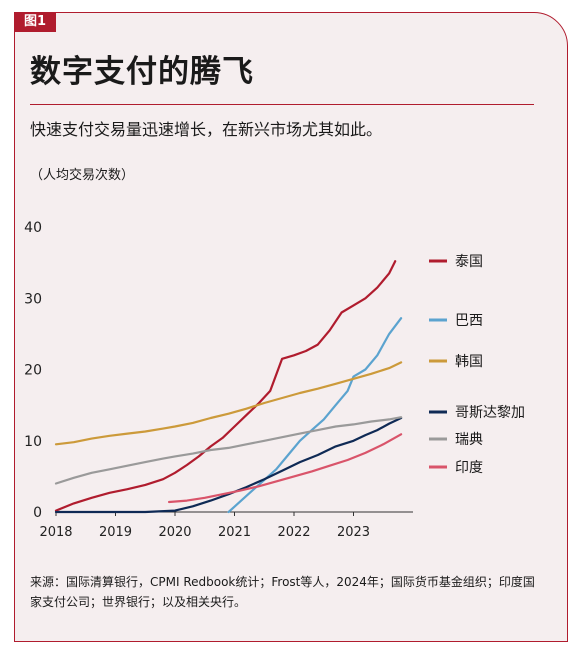 The height and width of the screenshot is (656, 582). What do you see at coordinates (469, 468) in the screenshot?
I see `legend-label: 印度` at bounding box center [469, 468].